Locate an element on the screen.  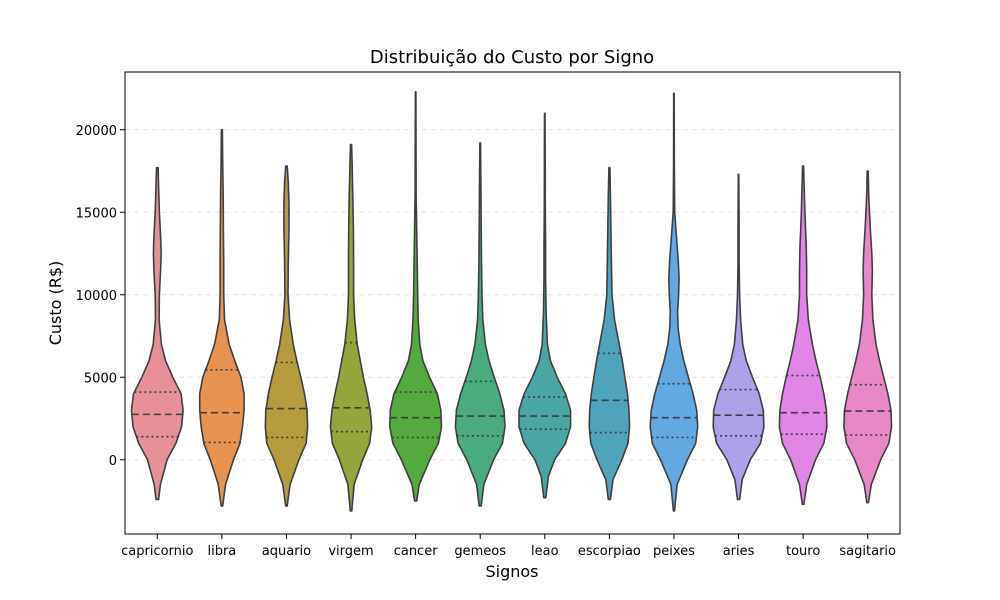
x-tick-label: virgem is located at coordinates (350, 551).